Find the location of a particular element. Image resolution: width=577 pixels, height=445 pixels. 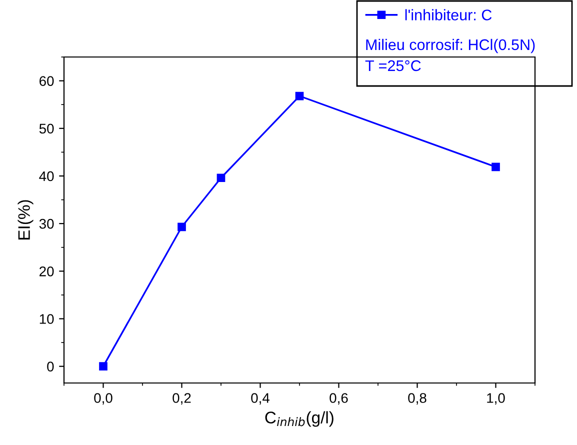

annotation: T =25°C is located at coordinates (393, 66).